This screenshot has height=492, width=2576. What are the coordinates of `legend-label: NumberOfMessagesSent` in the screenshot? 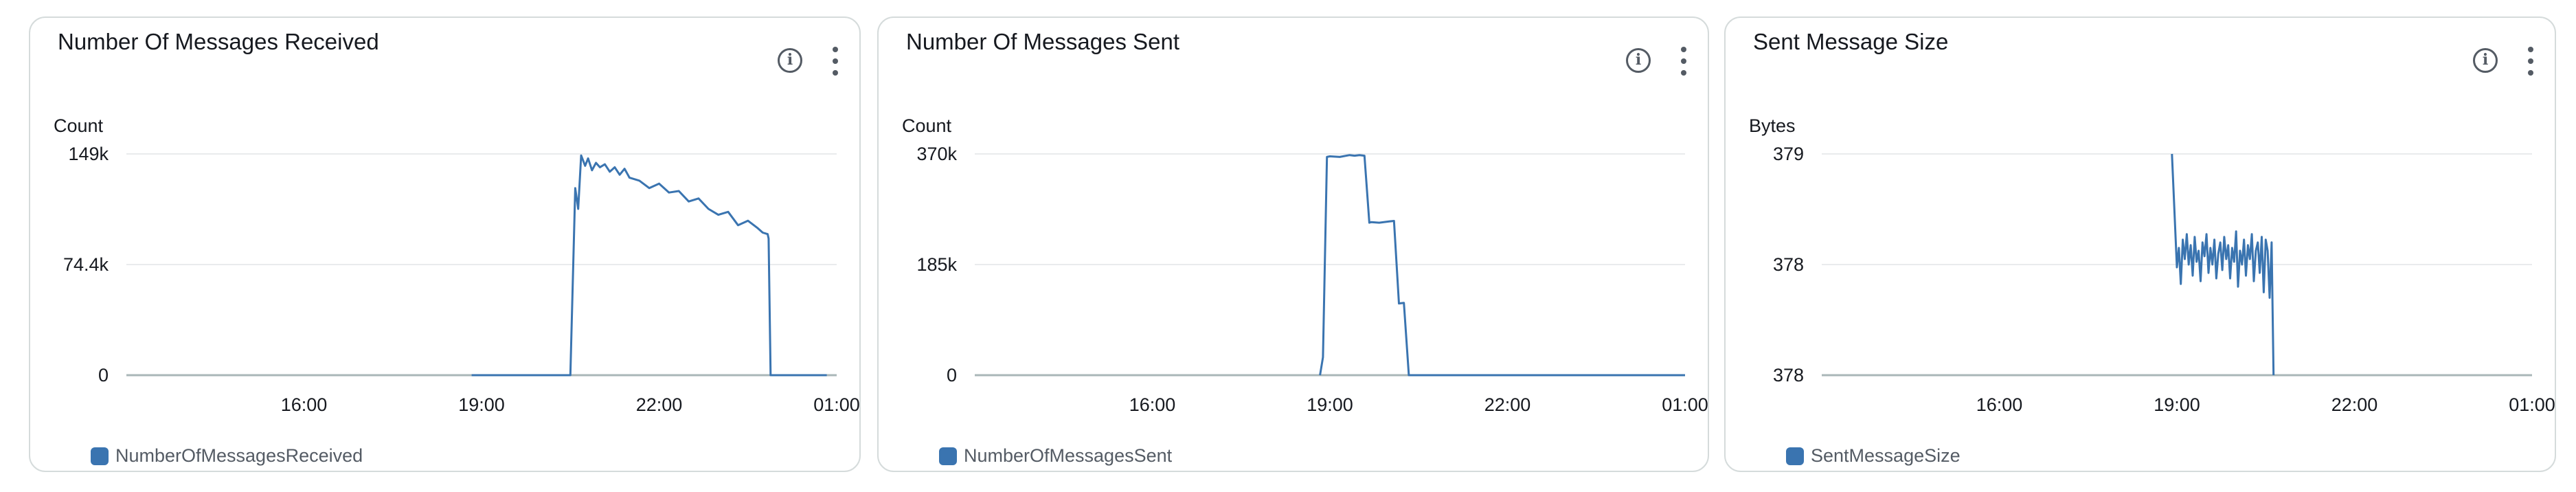 It's located at (1068, 455).